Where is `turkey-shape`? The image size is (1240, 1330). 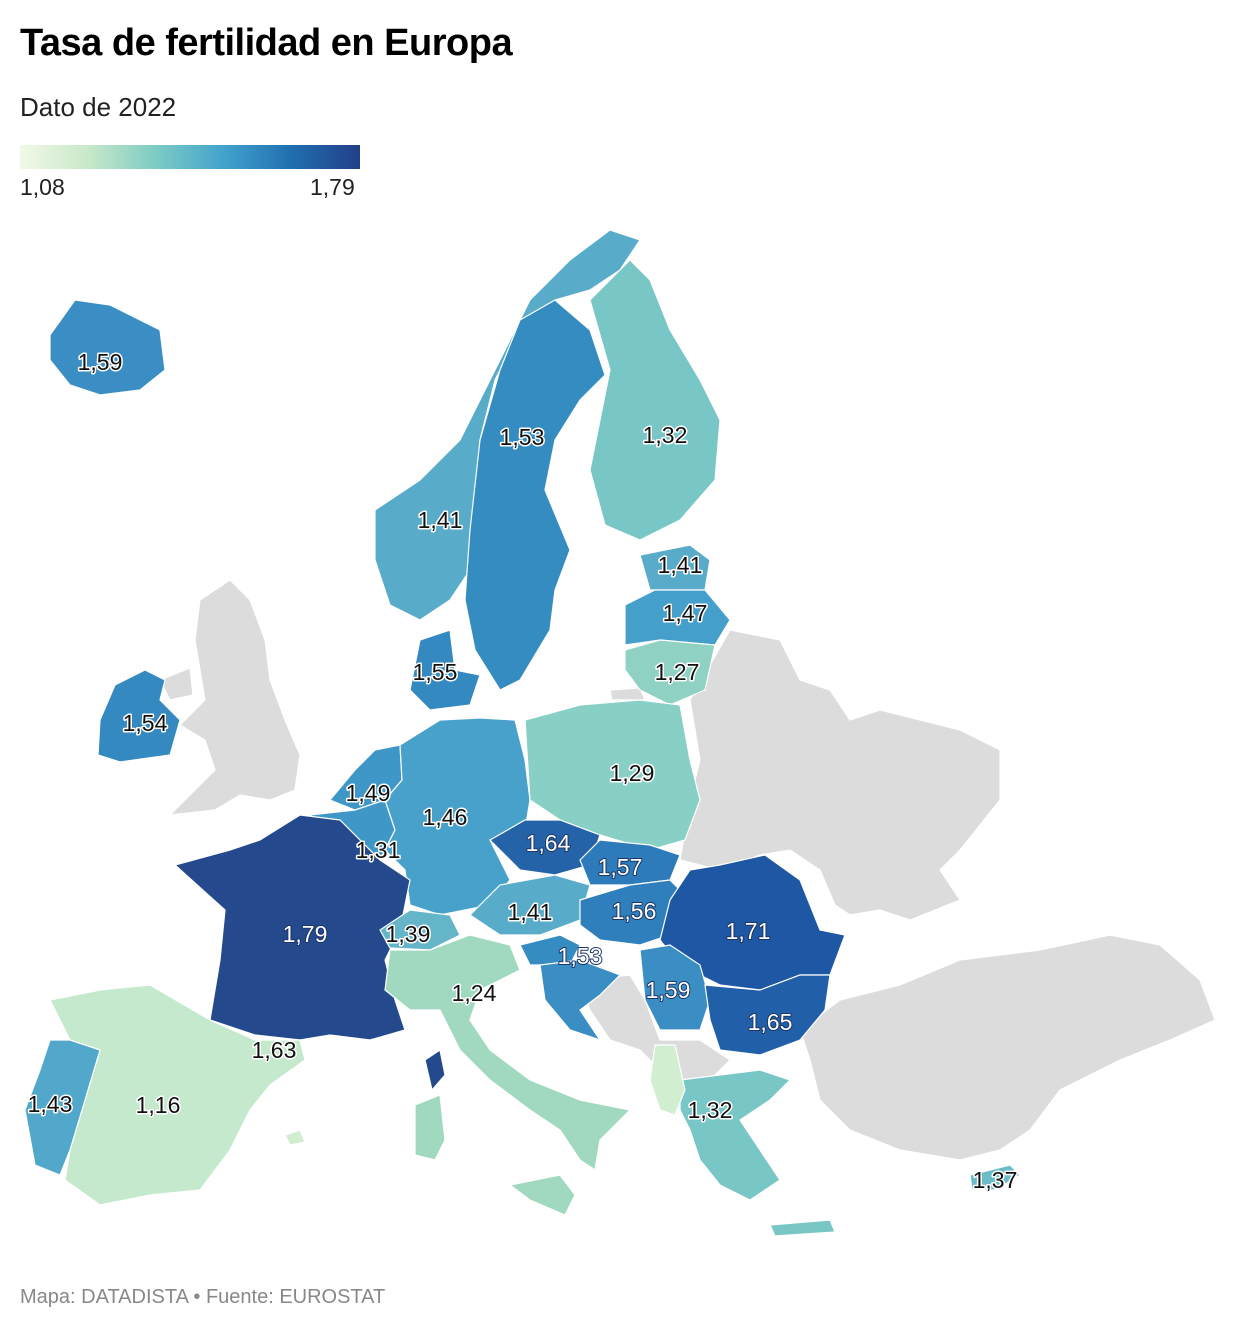 turkey-shape is located at coordinates (1007, 1047).